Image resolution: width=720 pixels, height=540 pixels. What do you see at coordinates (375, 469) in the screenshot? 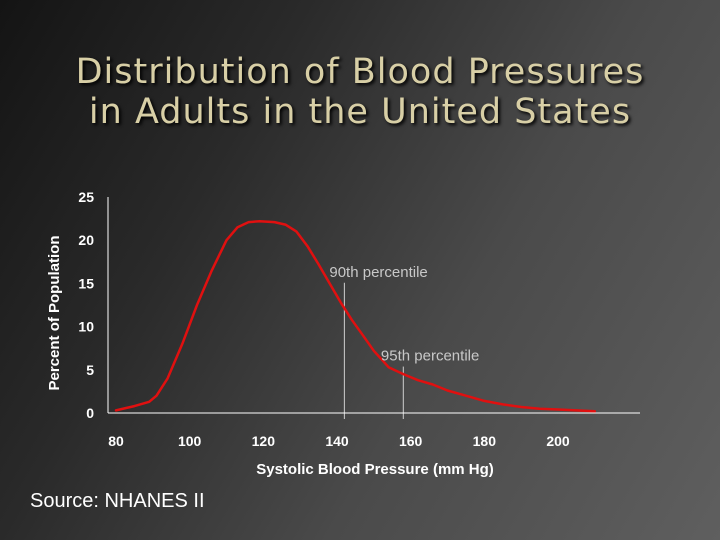
I see `x-axis-label: Systolic Blood Pressure (mm Hg)` at bounding box center [375, 469].